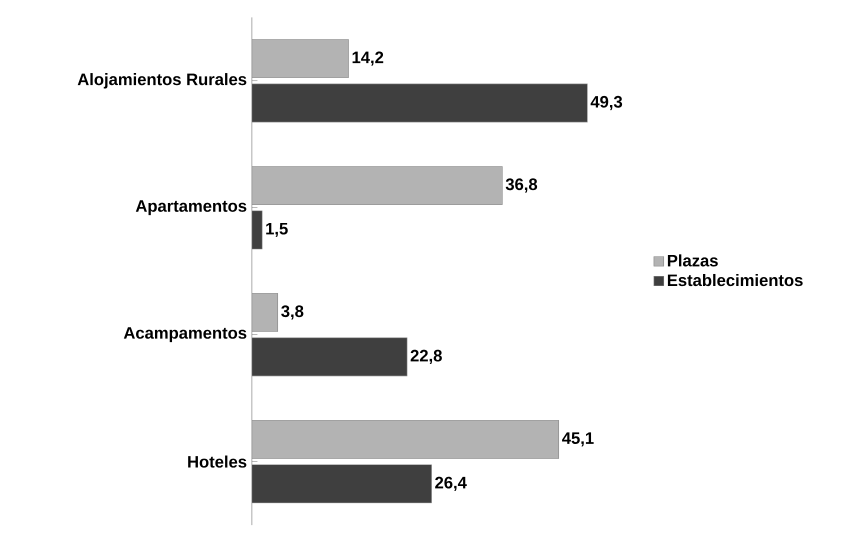 The width and height of the screenshot is (862, 541). What do you see at coordinates (735, 280) in the screenshot?
I see `legend-label: Establecimientos` at bounding box center [735, 280].